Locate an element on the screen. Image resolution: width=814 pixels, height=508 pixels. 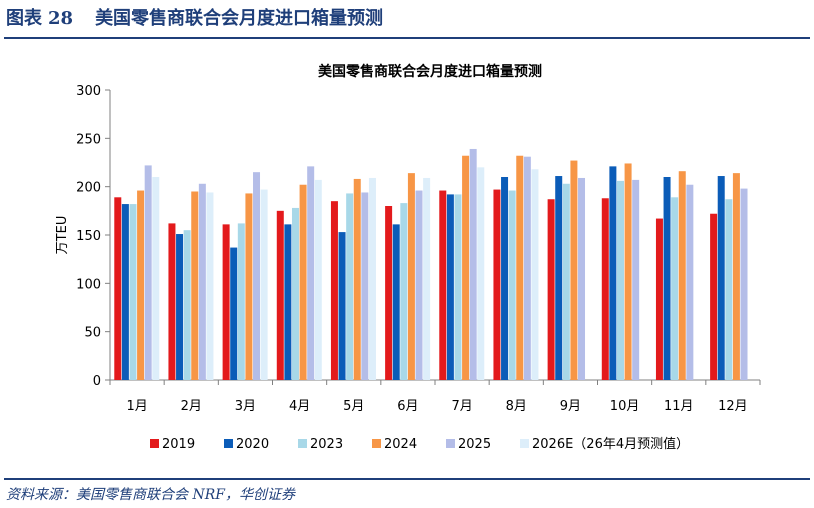
header-rule is located at coordinates (407, 38).